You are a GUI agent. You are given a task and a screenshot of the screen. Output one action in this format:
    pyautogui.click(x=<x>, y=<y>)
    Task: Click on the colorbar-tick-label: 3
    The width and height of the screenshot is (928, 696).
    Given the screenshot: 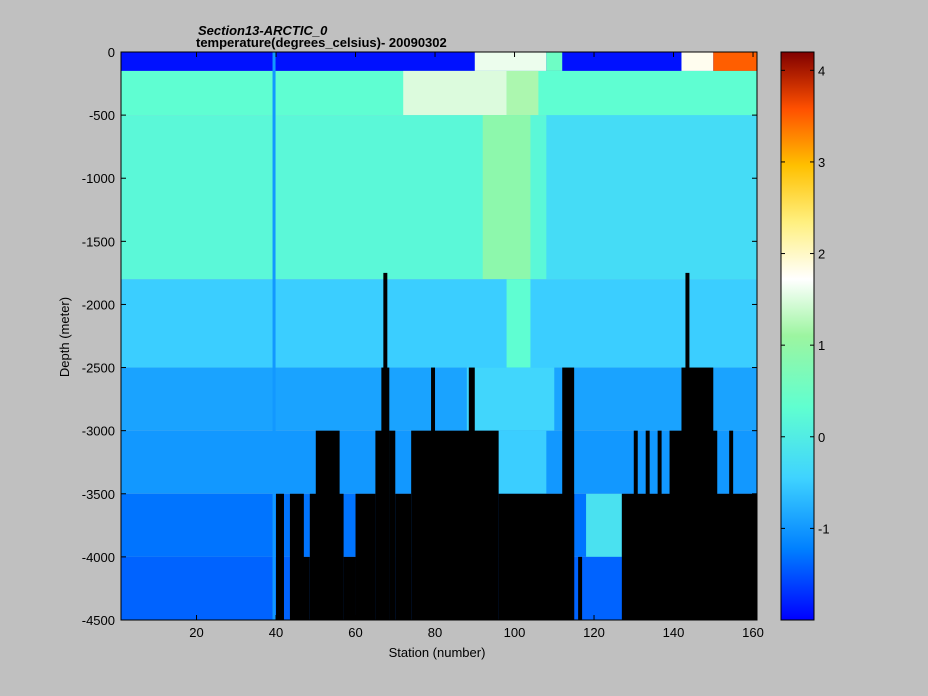 What is the action you would take?
    pyautogui.click(x=821, y=162)
    